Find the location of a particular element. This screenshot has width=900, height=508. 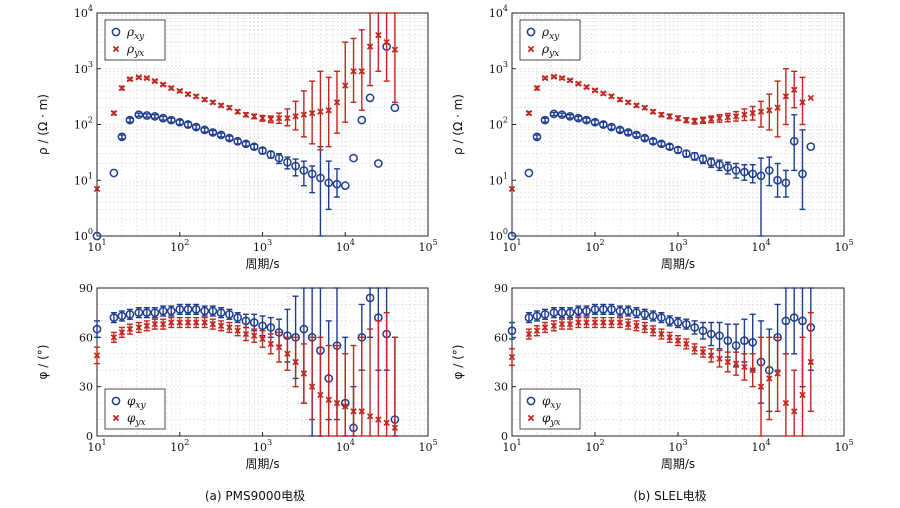

y-tick-label: 10⁰ is located at coordinates (498, 235).